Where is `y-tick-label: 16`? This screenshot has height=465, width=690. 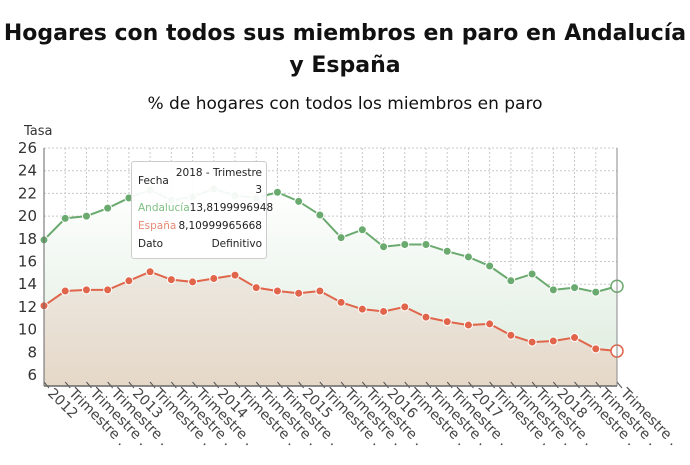 y-tick-label: 16 is located at coordinates (27, 262).